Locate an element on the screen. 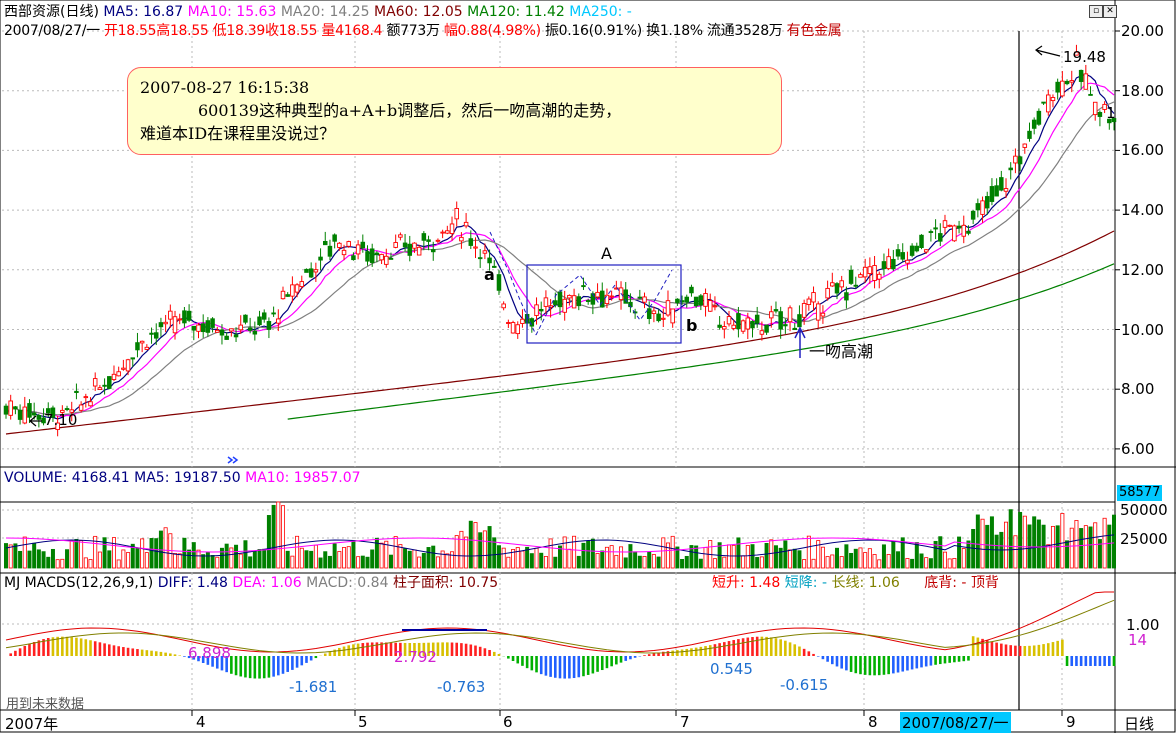 The image size is (1176, 734). volume-bars is located at coordinates (560, 535).